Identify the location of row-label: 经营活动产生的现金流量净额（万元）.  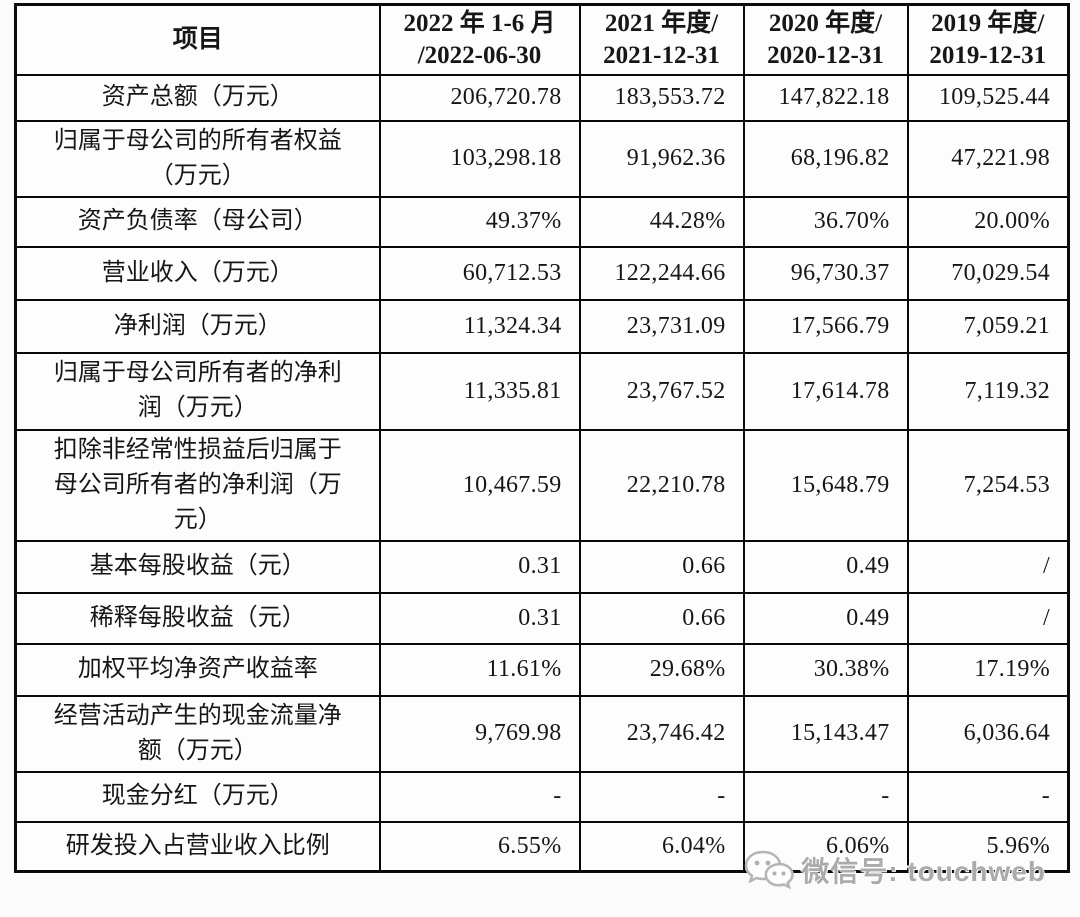
(197, 733).